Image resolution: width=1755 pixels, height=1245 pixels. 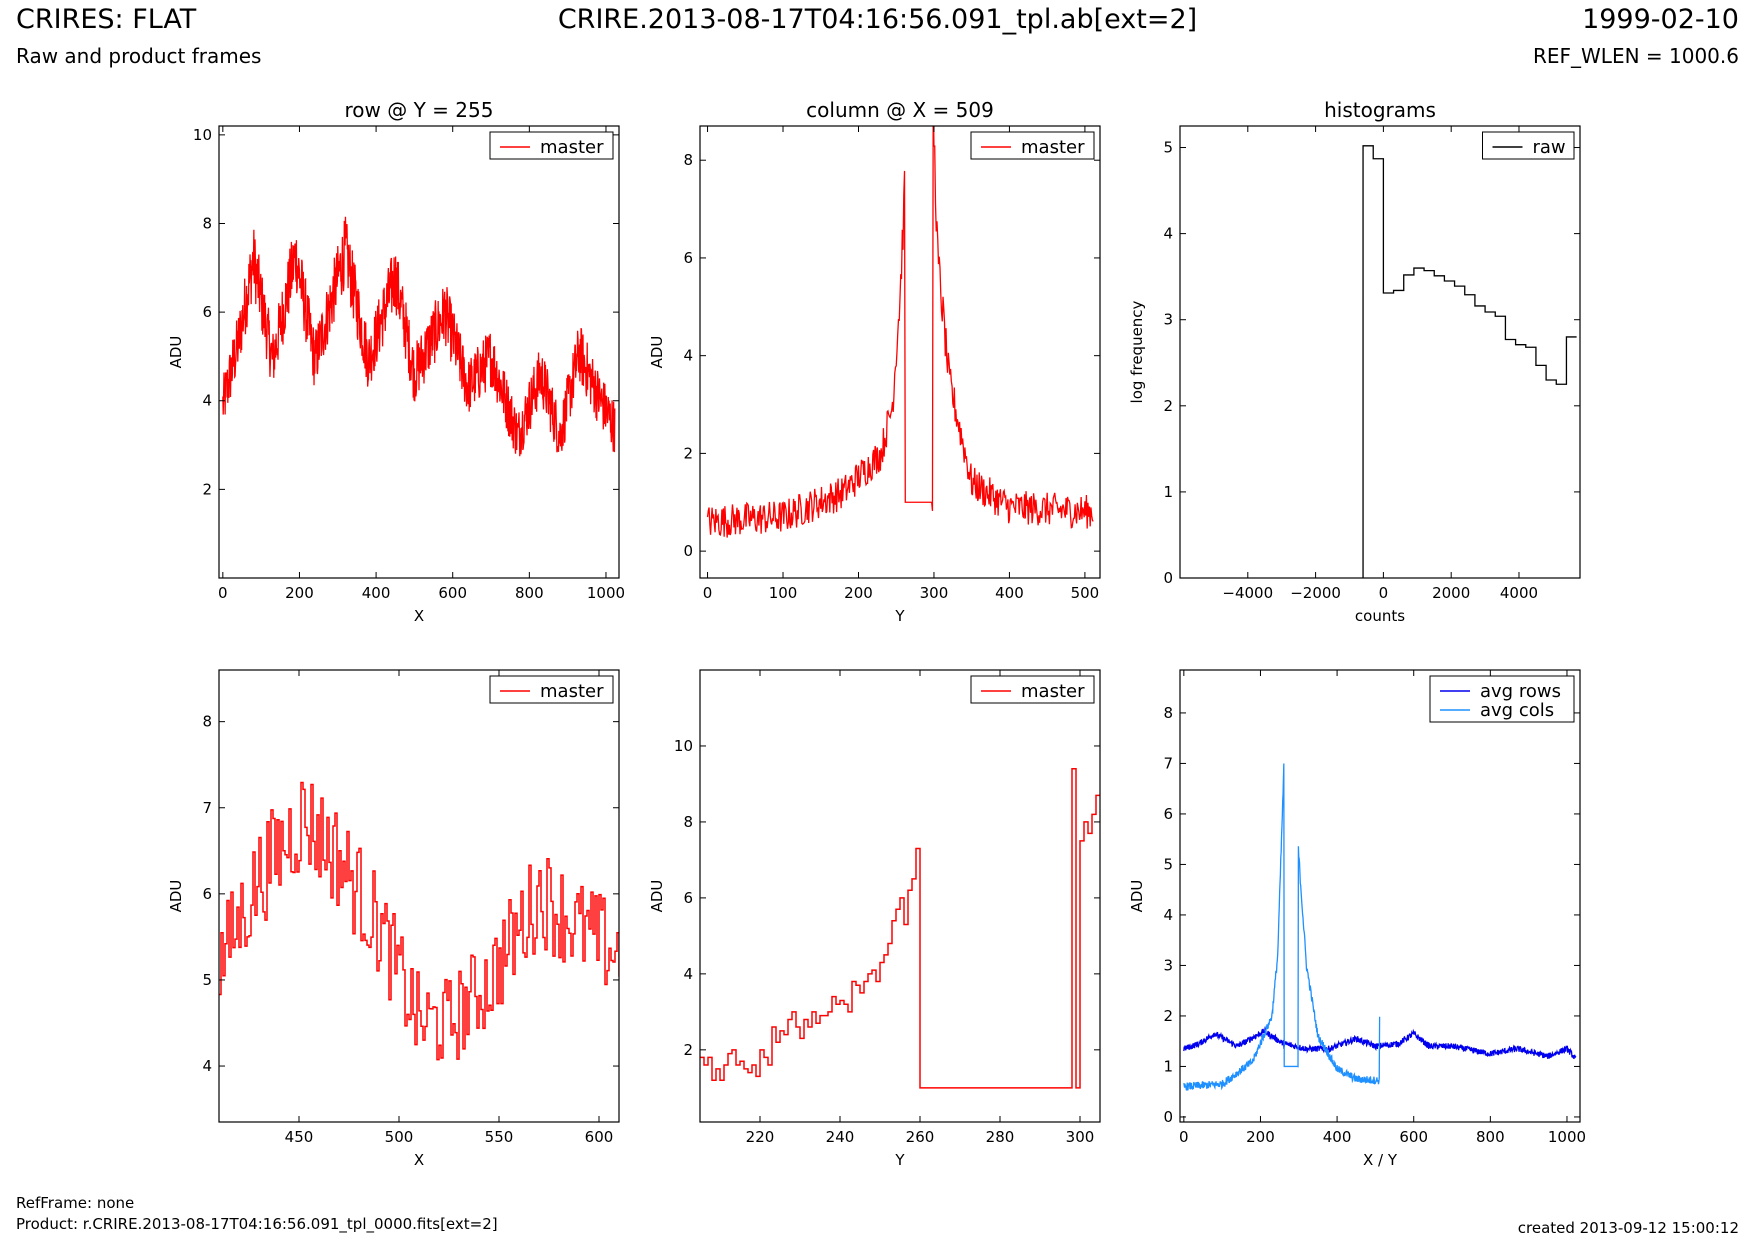 I want to click on panel-title: row @ Y = 255, so click(x=419, y=110).